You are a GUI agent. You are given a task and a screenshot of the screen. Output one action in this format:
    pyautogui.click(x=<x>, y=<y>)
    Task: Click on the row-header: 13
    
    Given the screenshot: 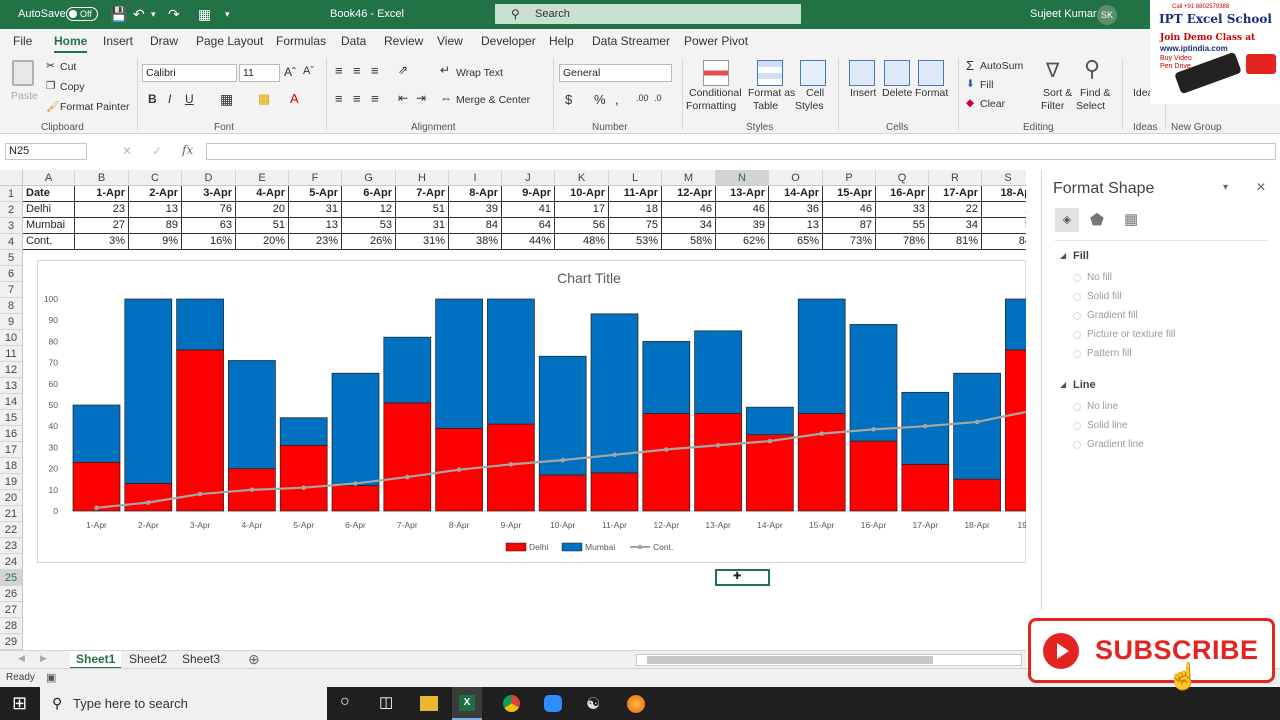 What is the action you would take?
    pyautogui.click(x=11, y=386)
    